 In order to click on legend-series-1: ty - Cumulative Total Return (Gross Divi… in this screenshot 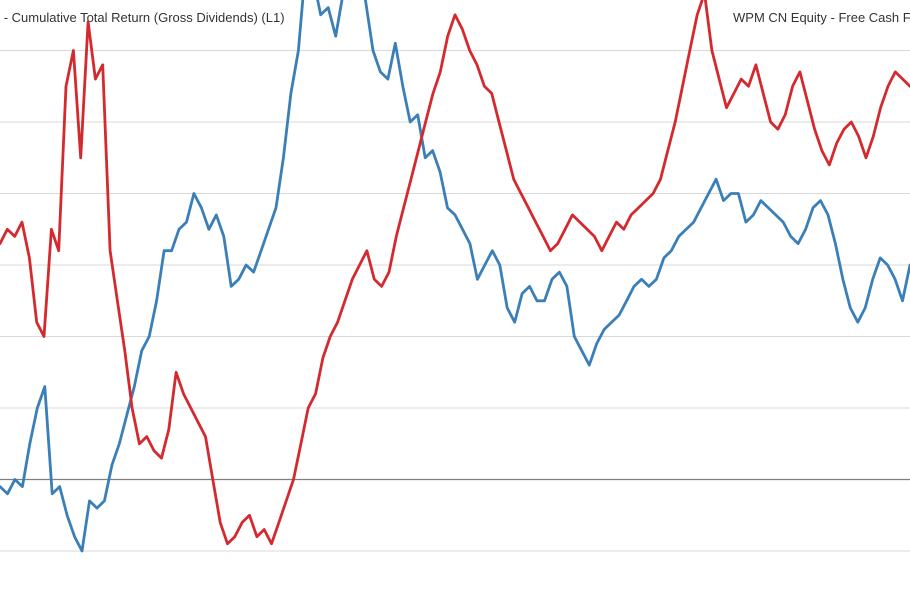, I will do `click(142, 17)`.